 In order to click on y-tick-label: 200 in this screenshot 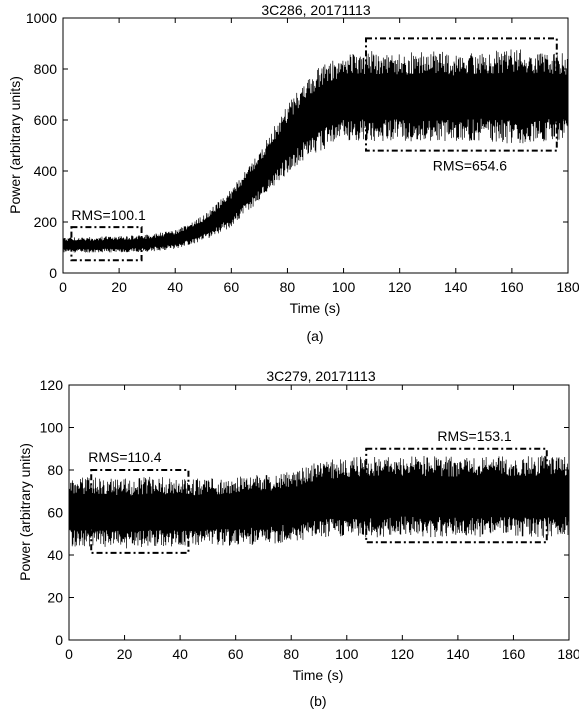, I will do `click(46, 222)`.